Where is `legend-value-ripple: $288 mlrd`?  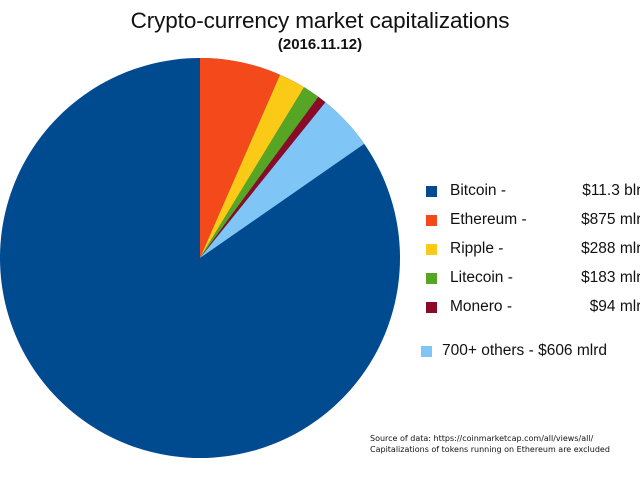
legend-value-ripple: $288 mlrd is located at coordinates (610, 248).